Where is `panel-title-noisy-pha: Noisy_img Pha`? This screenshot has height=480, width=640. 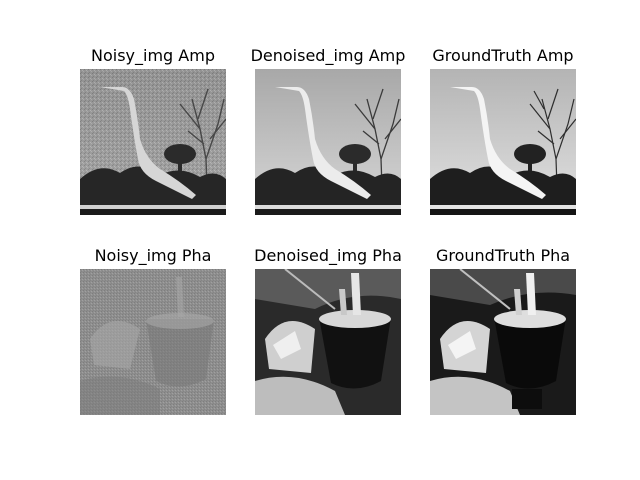 panel-title-noisy-pha: Noisy_img Pha is located at coordinates (153, 255).